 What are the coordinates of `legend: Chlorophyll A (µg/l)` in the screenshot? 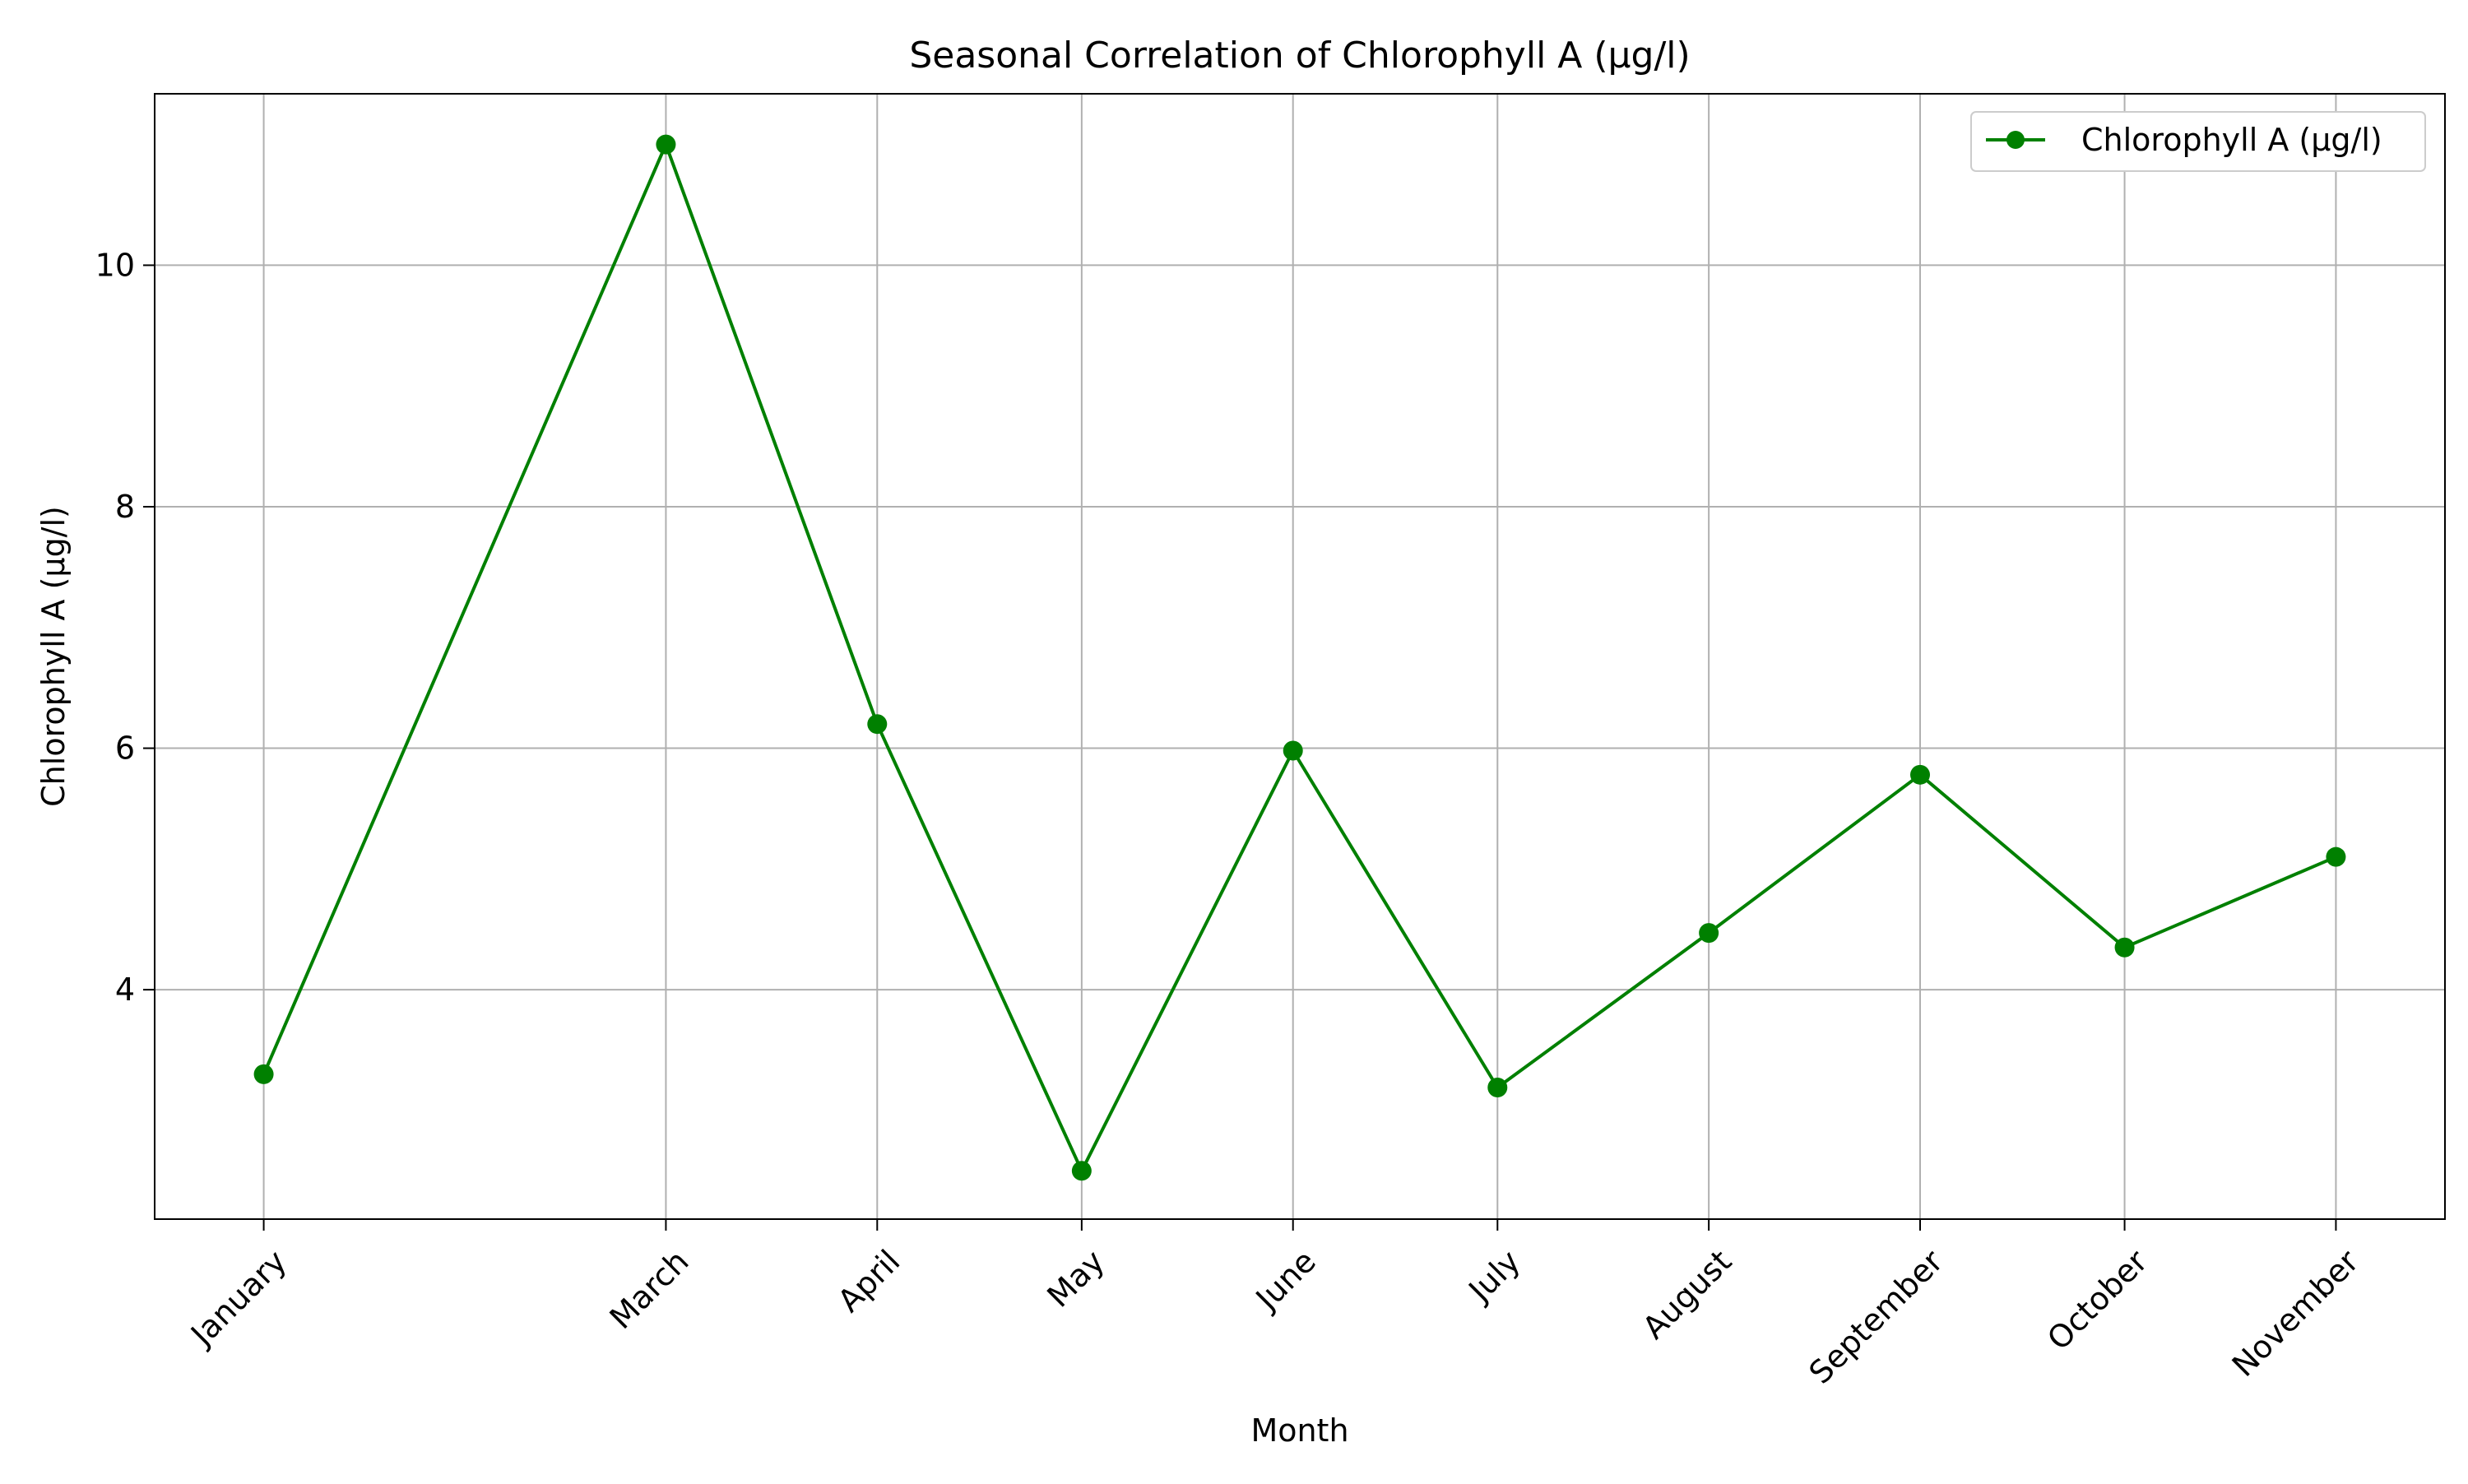 It's located at (2198, 141).